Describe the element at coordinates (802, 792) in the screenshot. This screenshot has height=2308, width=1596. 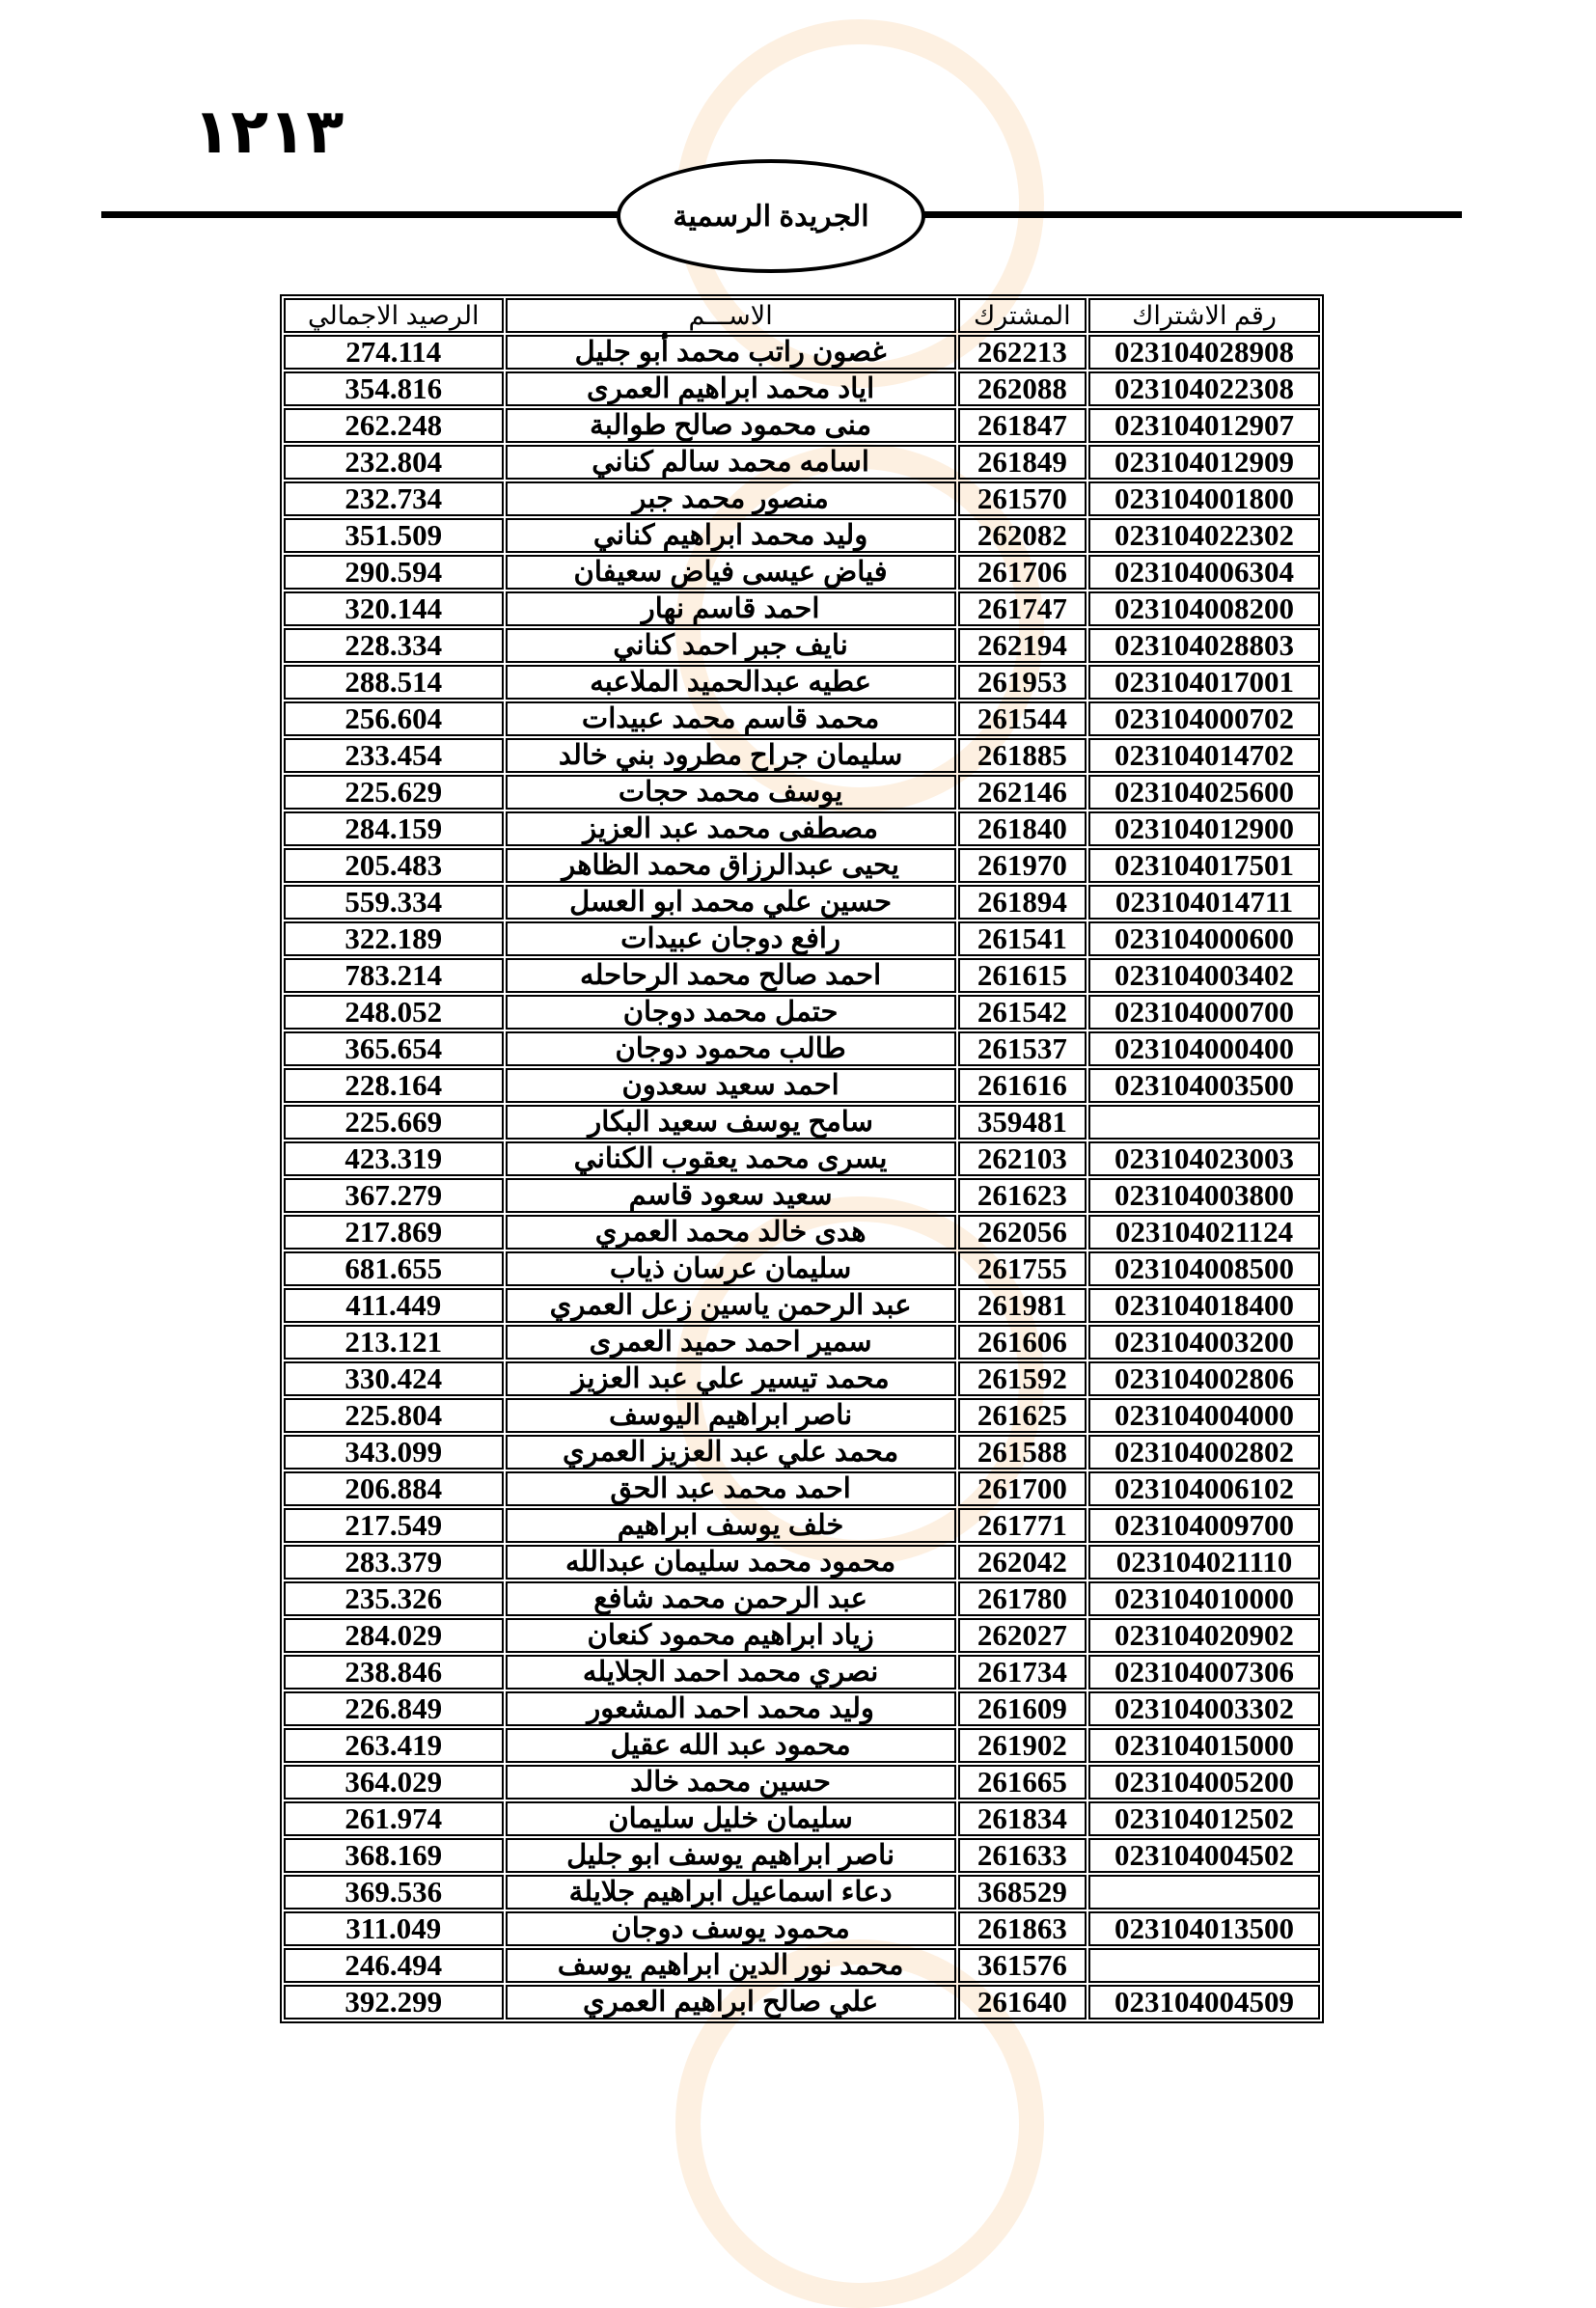
I see `table-row: 023104025600 262146 يوسف محمد حجات 225.629` at that location.